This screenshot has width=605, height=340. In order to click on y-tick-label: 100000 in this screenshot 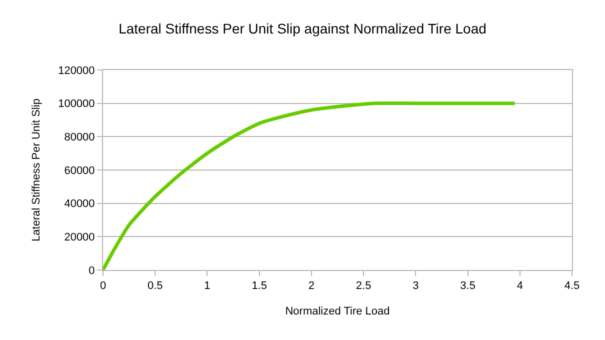, I will do `click(76, 104)`.